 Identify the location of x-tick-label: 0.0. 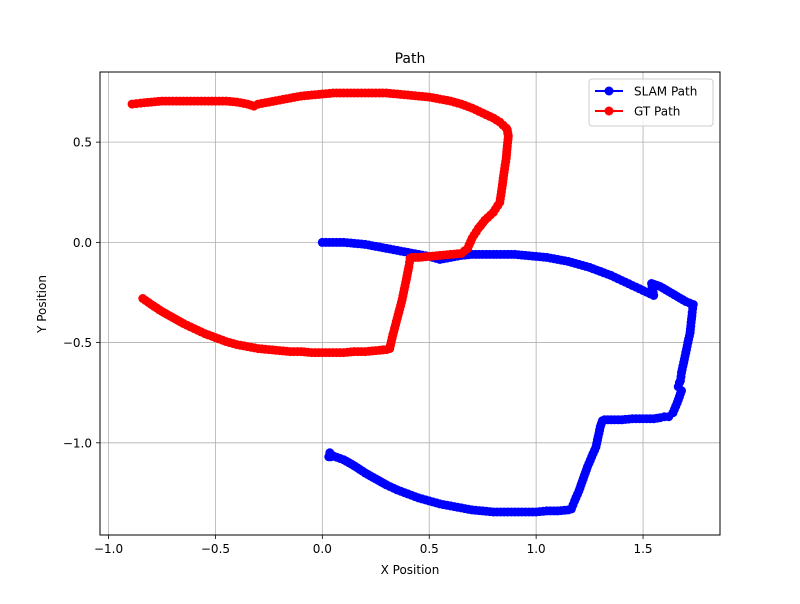
(322, 549).